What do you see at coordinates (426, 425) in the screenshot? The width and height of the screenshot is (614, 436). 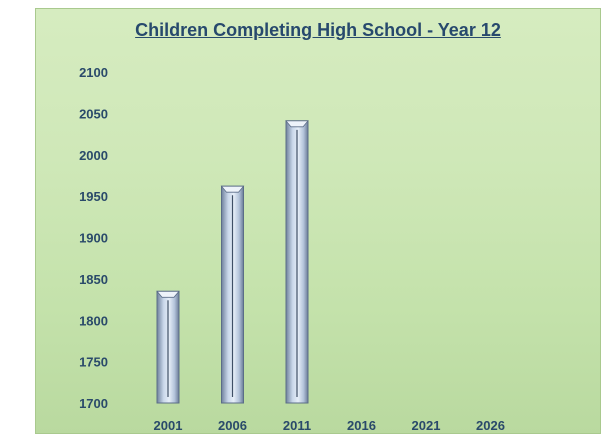 I see `x-tick-label-2021: 2021` at bounding box center [426, 425].